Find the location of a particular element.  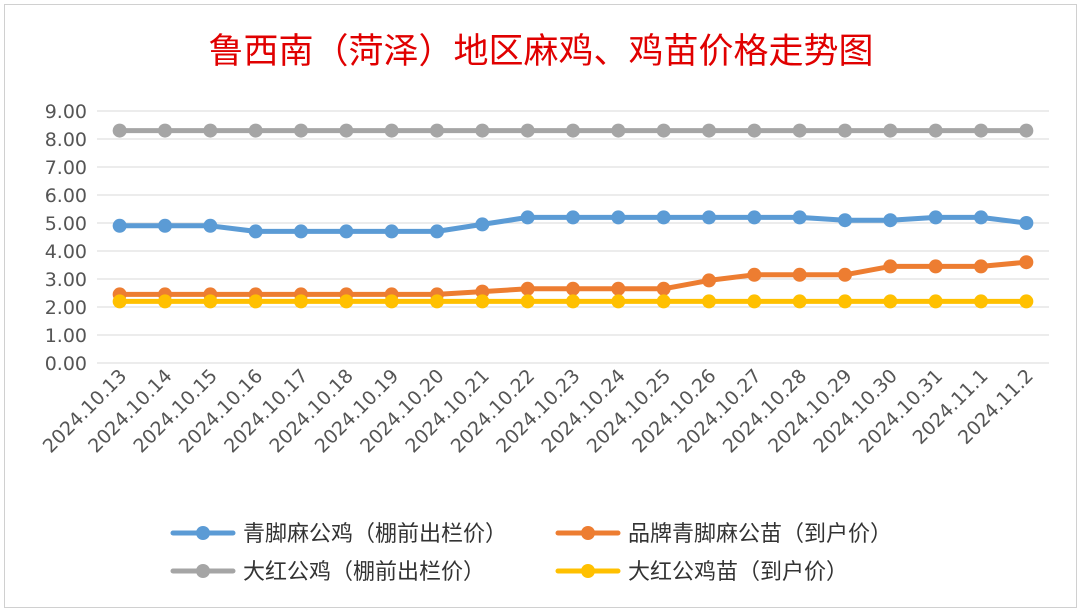

y-tick-label: 3.00 is located at coordinates (66, 280).